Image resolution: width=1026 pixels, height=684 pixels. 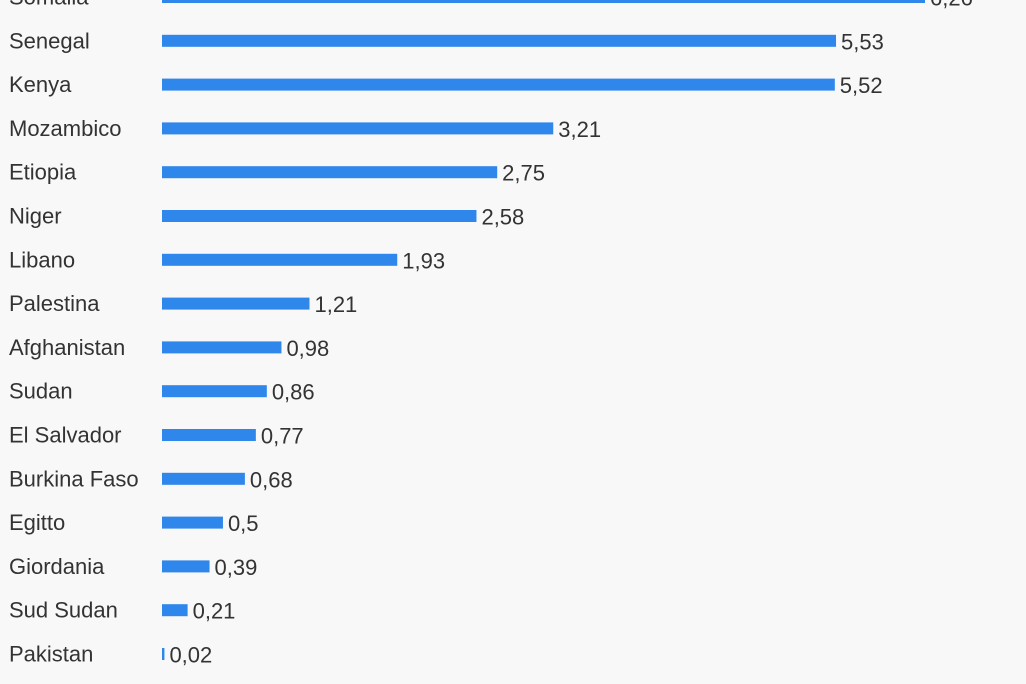 I want to click on category-label: Sudan, so click(x=41, y=391).